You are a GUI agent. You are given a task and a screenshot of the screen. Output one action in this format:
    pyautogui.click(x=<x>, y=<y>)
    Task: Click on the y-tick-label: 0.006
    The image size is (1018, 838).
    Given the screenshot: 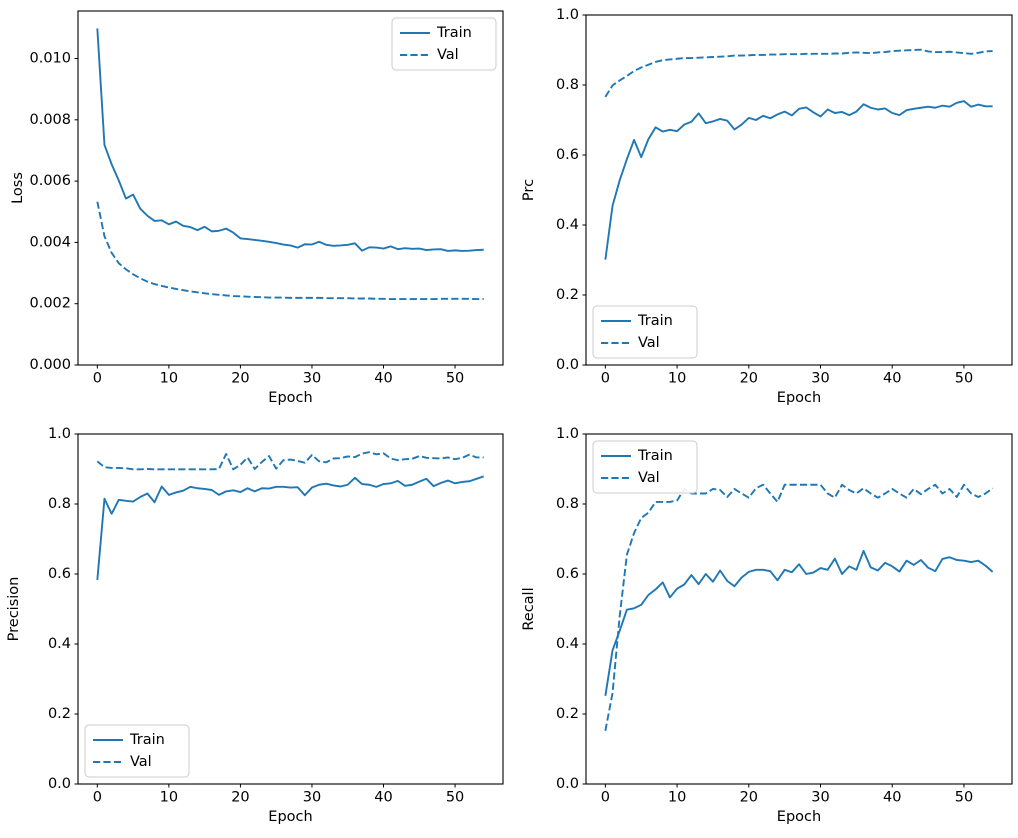 What is the action you would take?
    pyautogui.click(x=50, y=181)
    